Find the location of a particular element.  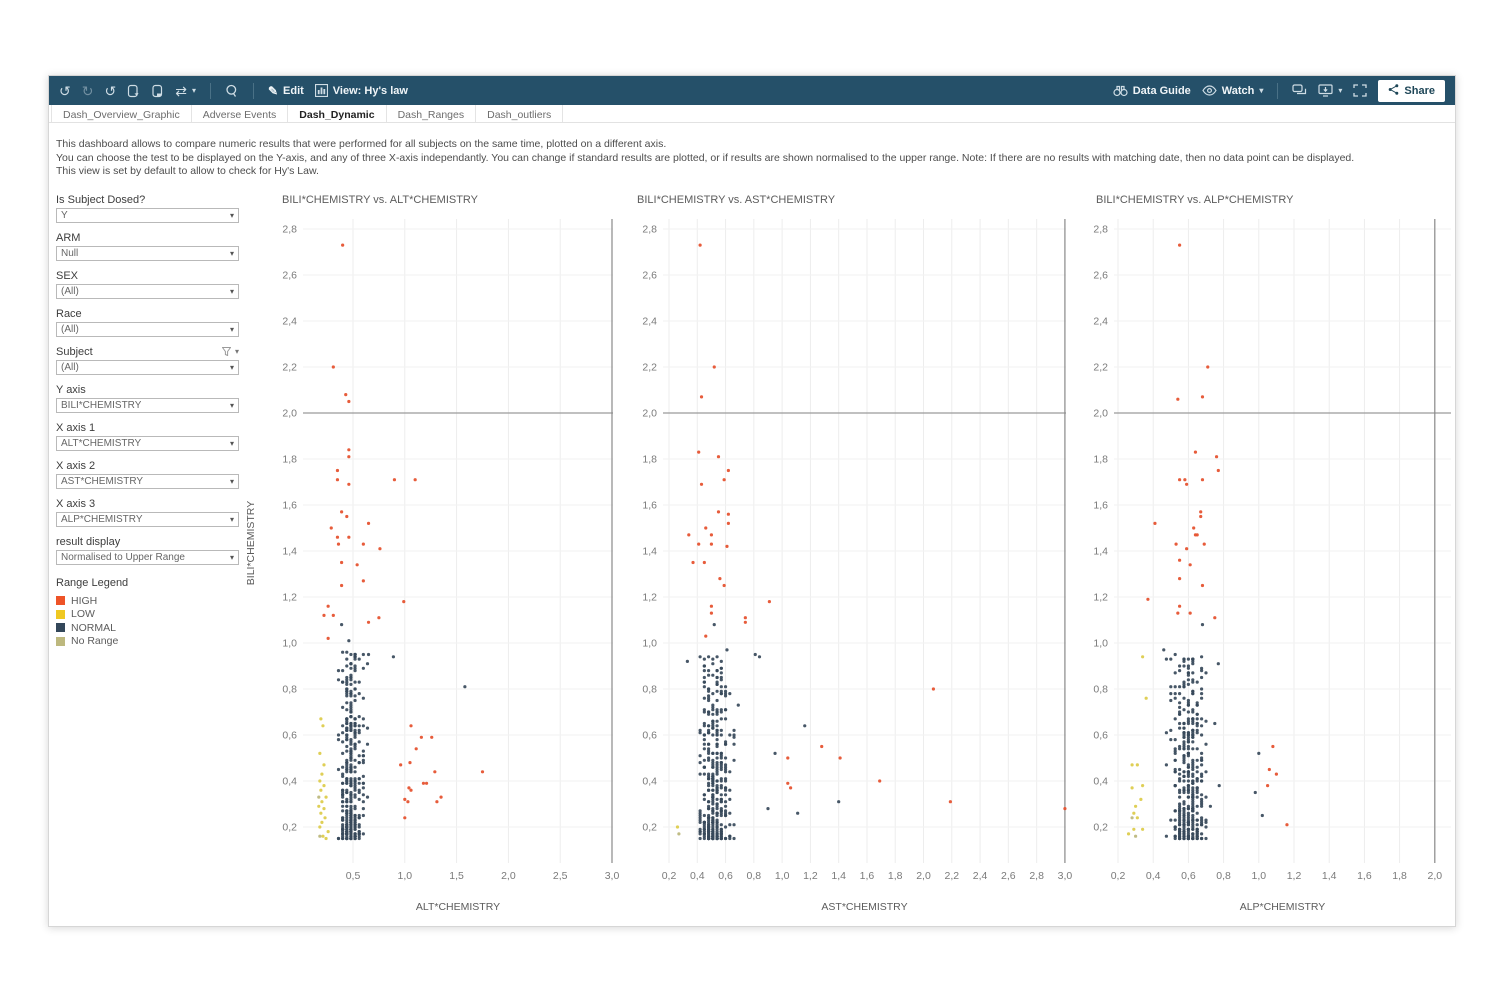

edit-pencil-icon: ✎ is located at coordinates (273, 90).